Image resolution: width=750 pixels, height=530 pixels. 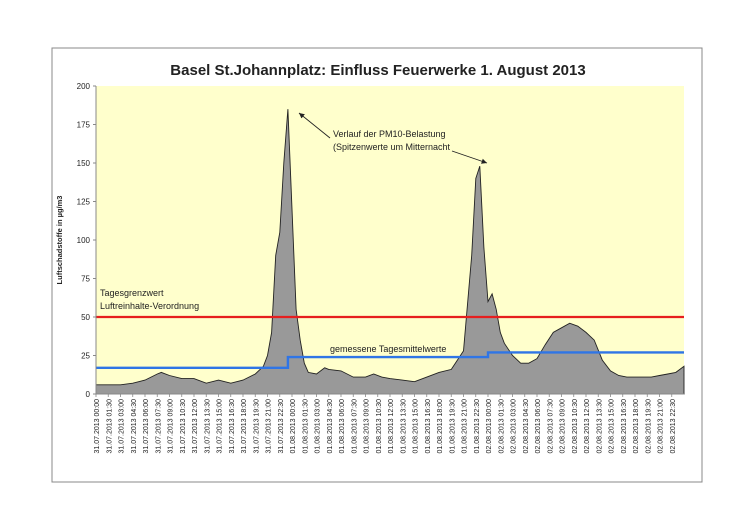 I want to click on y-axis-label: Luftschadstoffe in µg/m3, so click(x=59, y=240).